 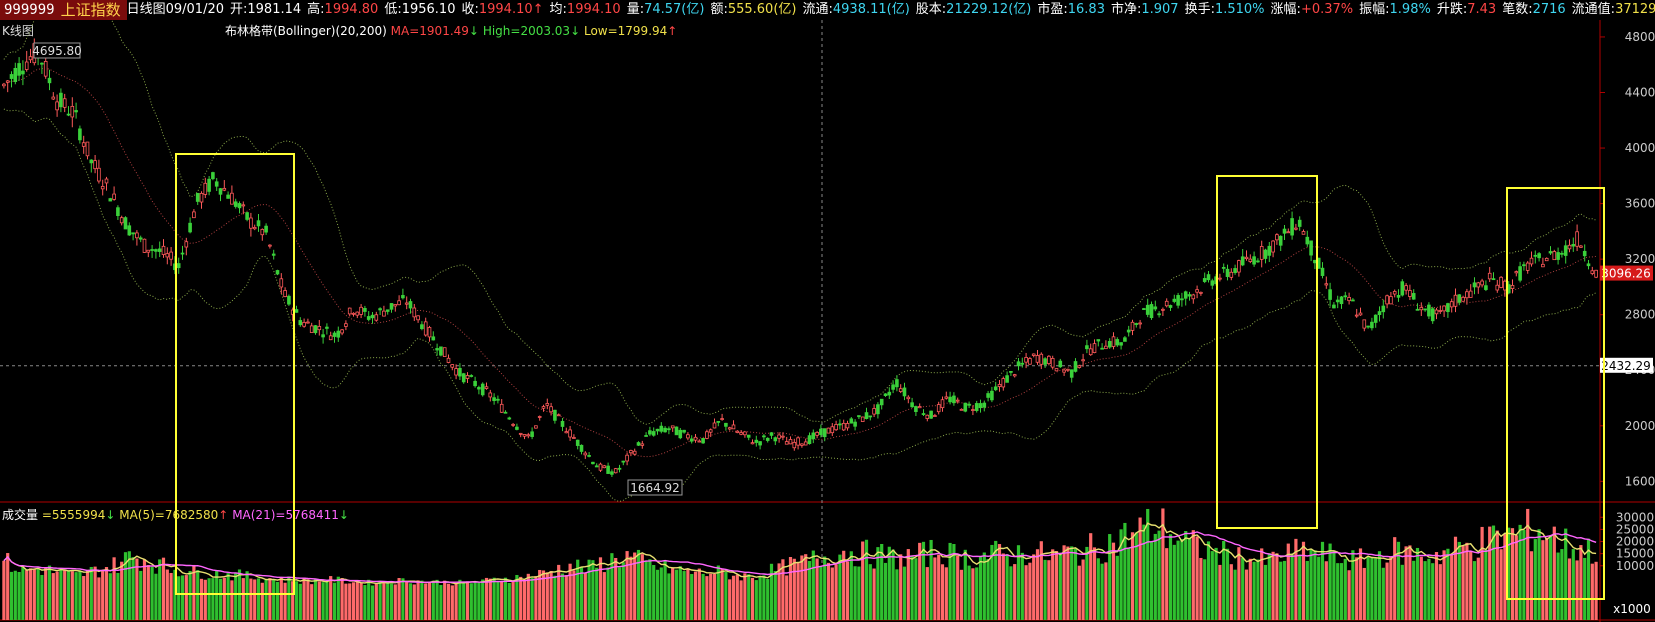 What do you see at coordinates (1052, 9) in the screenshot?
I see `quote-field-label: 市盈:` at bounding box center [1052, 9].